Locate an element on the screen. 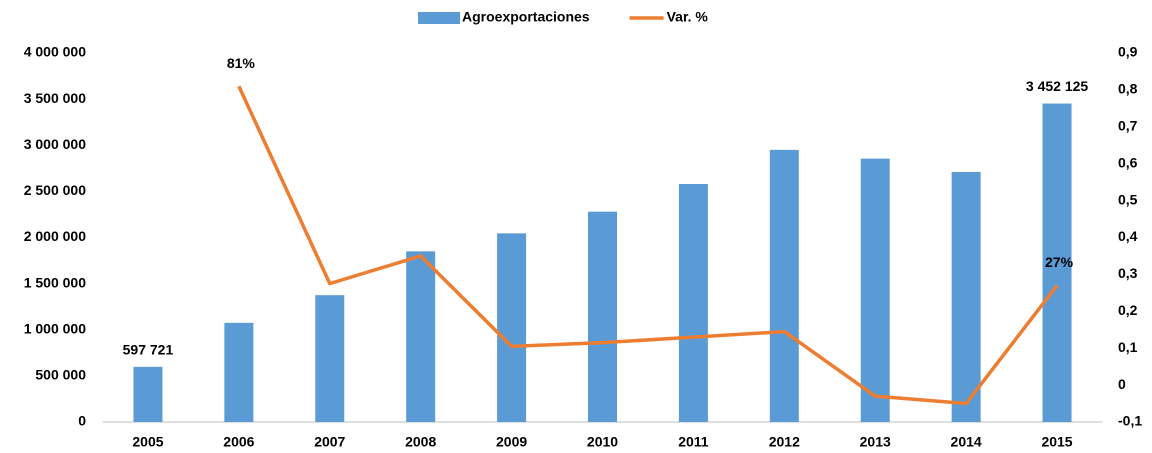  legend-swatch is located at coordinates (439, 18).